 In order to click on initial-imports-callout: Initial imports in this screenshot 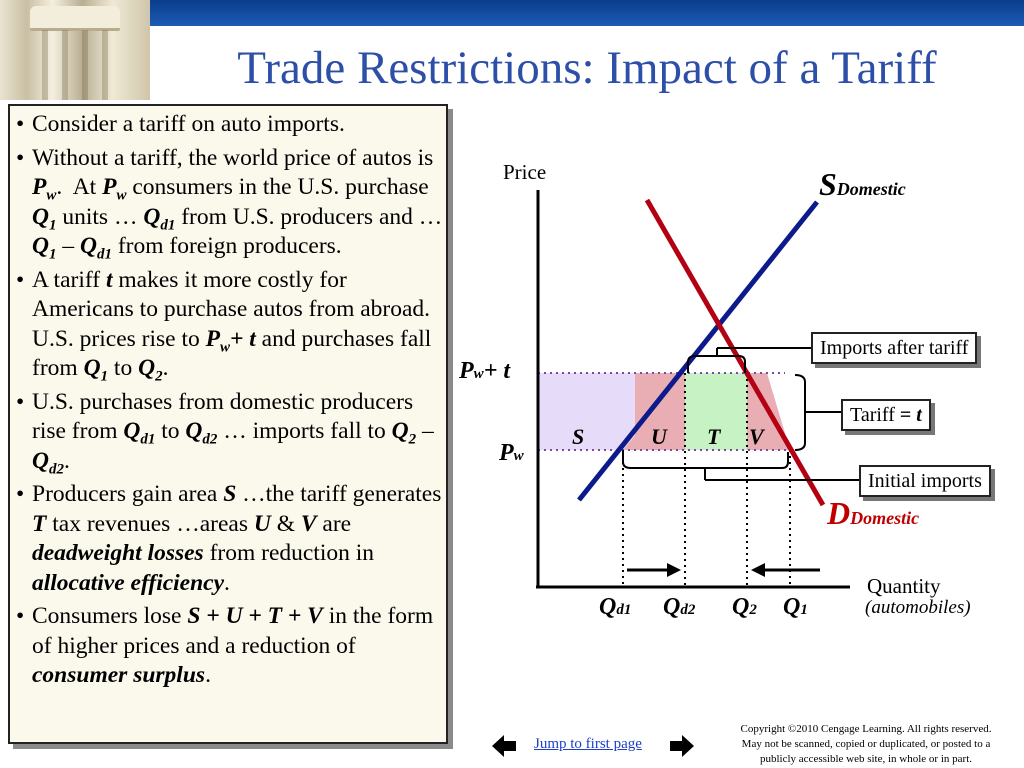, I will do `click(925, 481)`.